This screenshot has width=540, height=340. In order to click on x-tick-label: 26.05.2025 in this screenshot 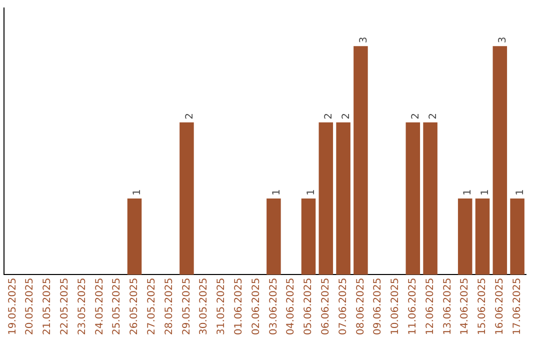, I will do `click(134, 307)`.